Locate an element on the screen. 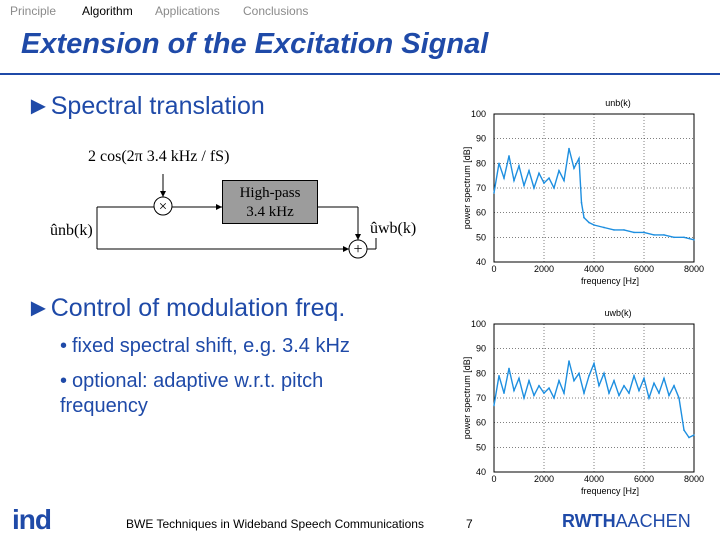  nav-item-applications: Applications is located at coordinates (187, 11).